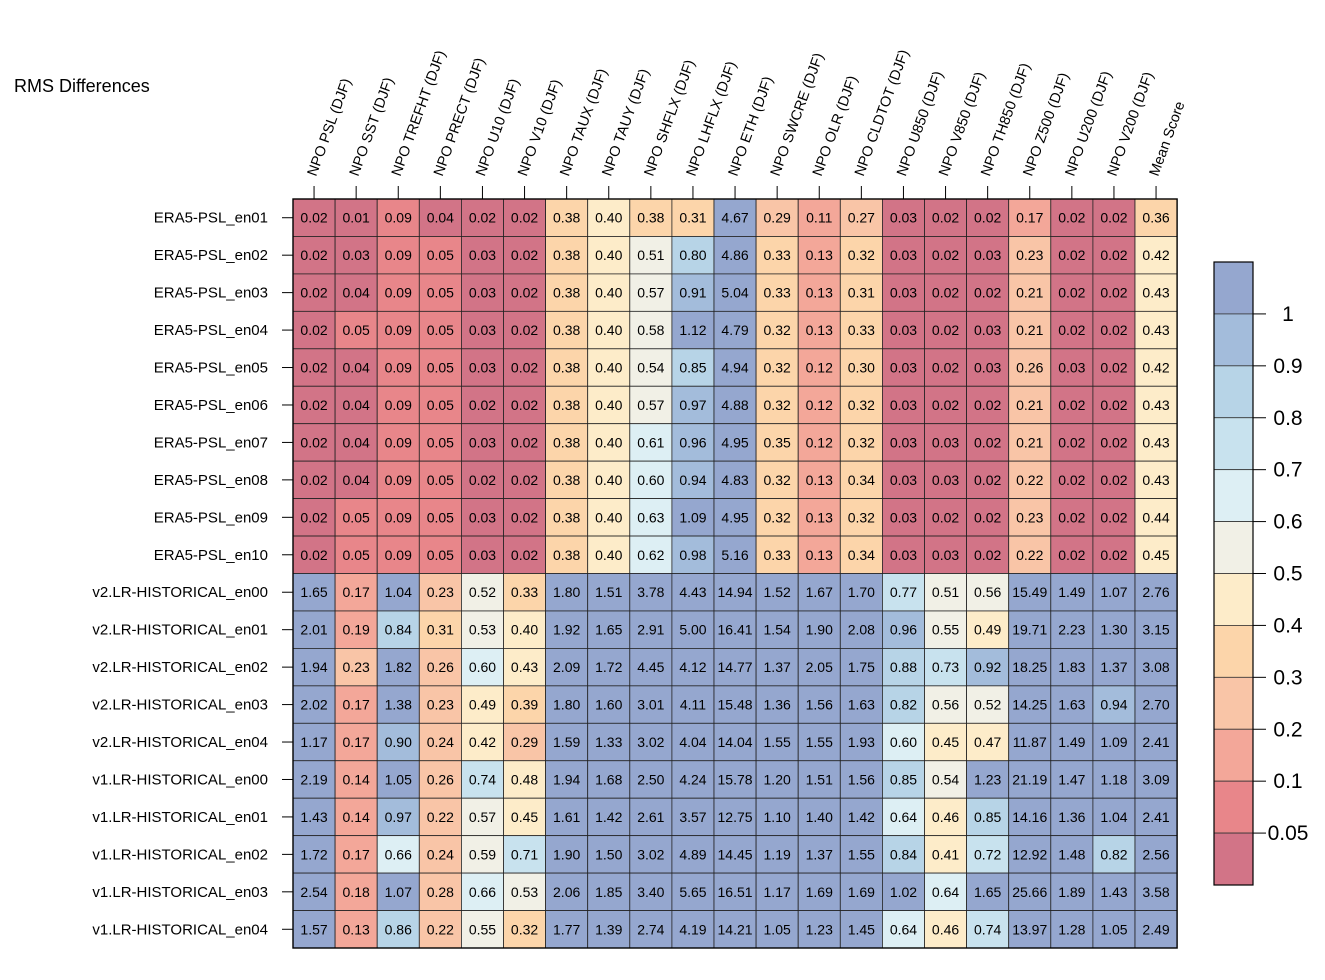 The height and width of the screenshot is (980, 1325). Describe the element at coordinates (1288, 833) in the screenshot. I see `colorbar-label: 0.05` at that location.